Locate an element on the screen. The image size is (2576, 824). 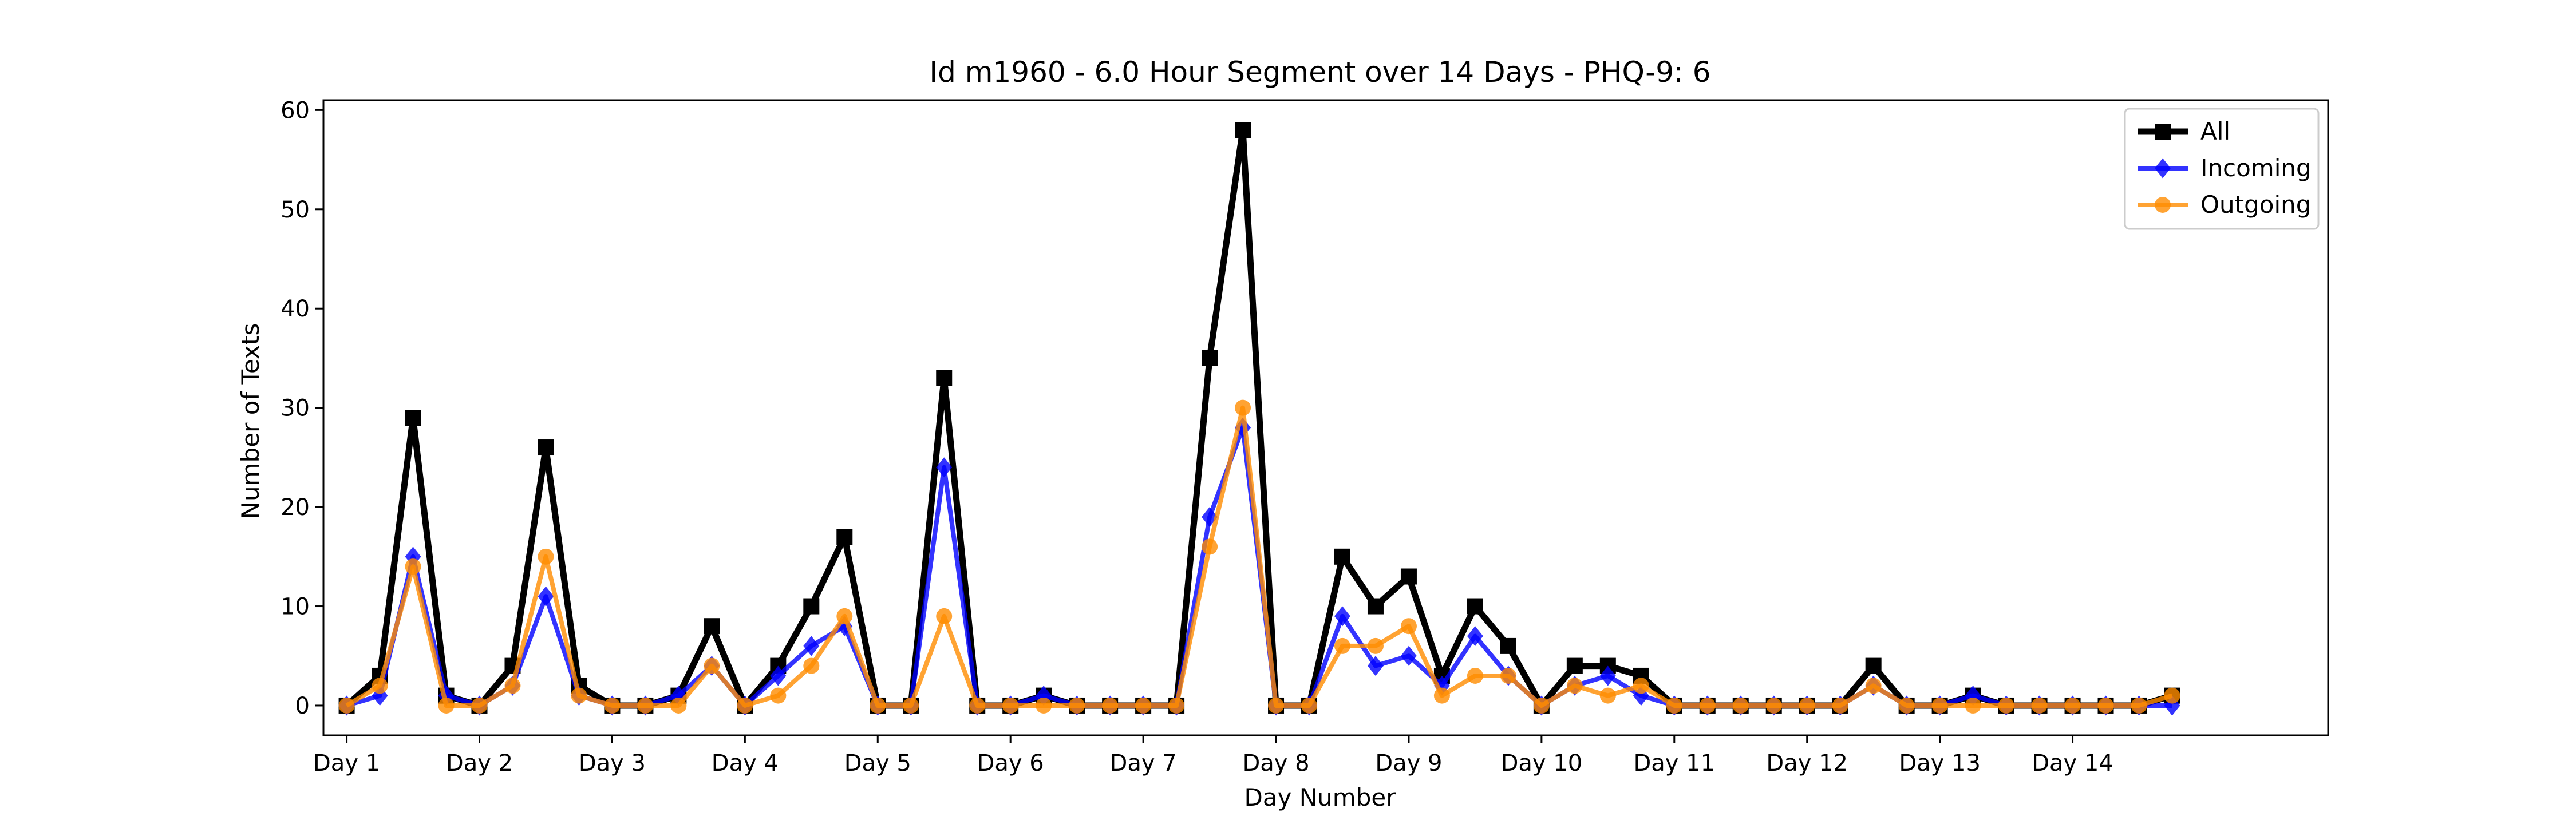
legend-marker-incoming is located at coordinates (2163, 168).